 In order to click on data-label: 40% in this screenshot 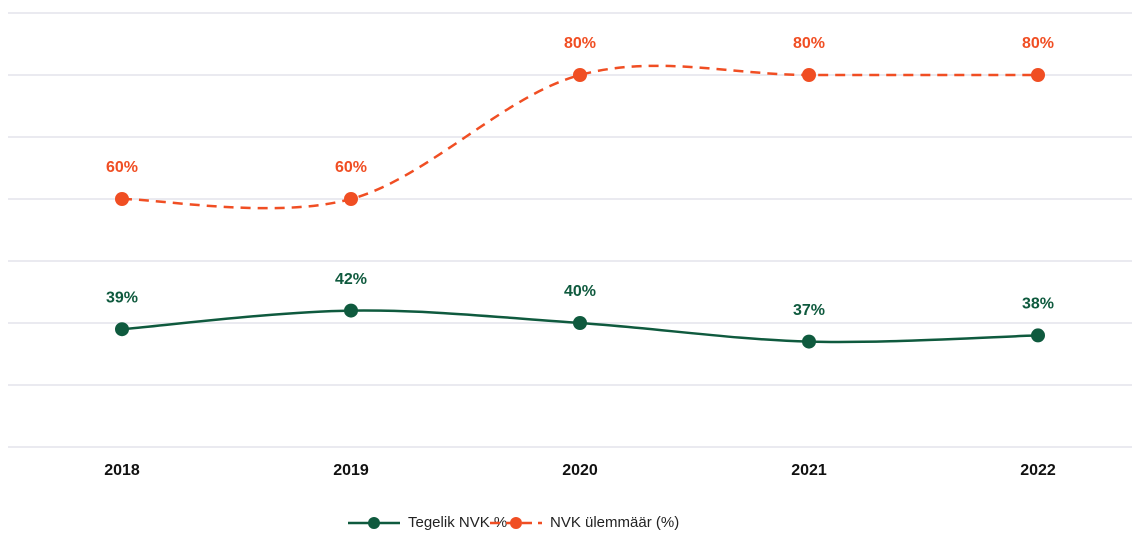, I will do `click(580, 291)`.